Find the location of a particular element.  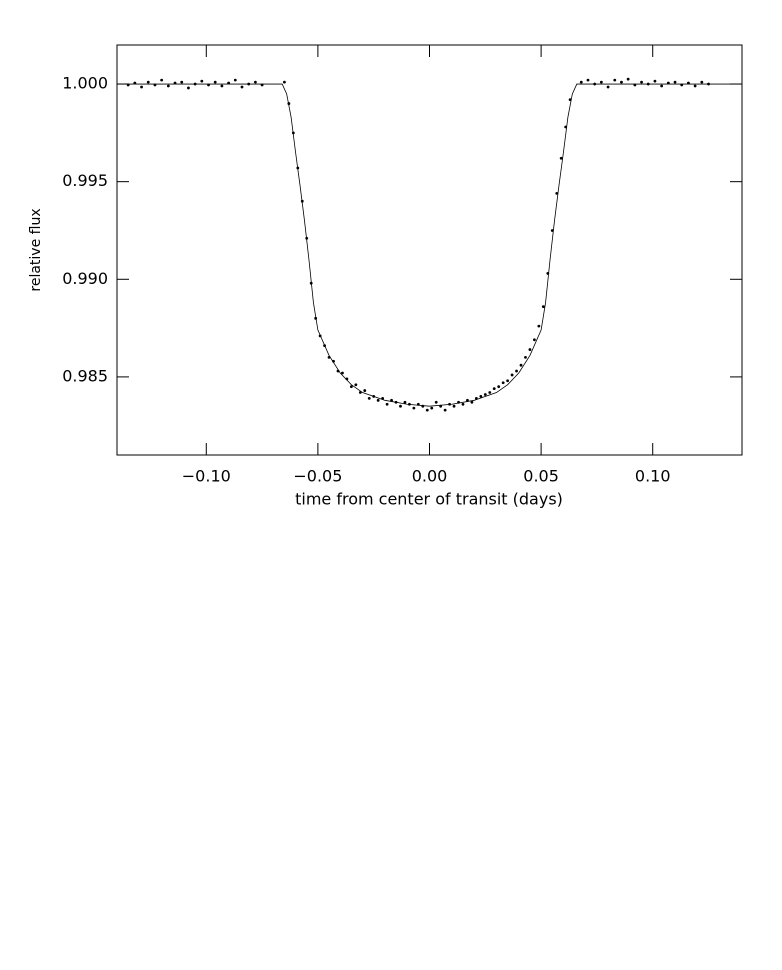

y-tick-label: 0.990 is located at coordinates (85, 278).